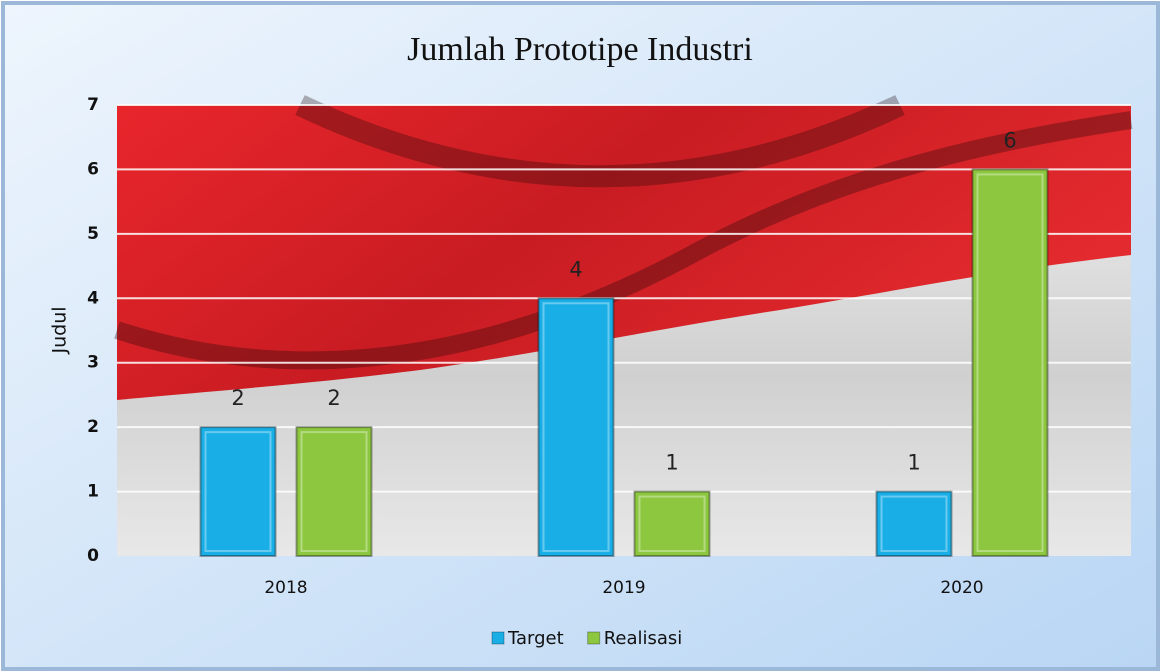 The width and height of the screenshot is (1161, 672). Describe the element at coordinates (575, 269) in the screenshot. I see `data-label: 4` at that location.